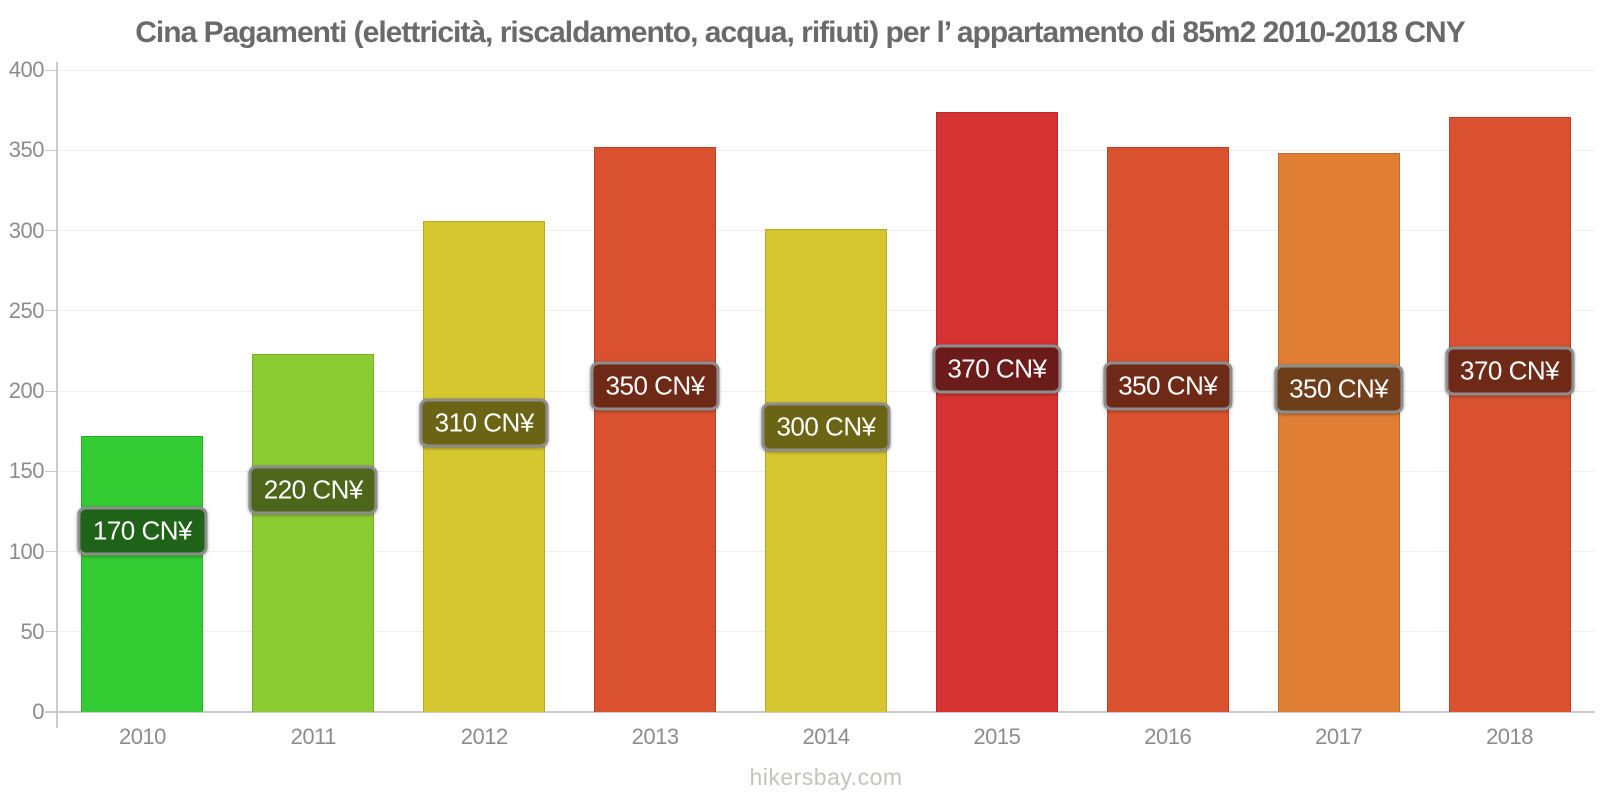  Describe the element at coordinates (26, 471) in the screenshot. I see `y-axis-label-150: 150` at that location.